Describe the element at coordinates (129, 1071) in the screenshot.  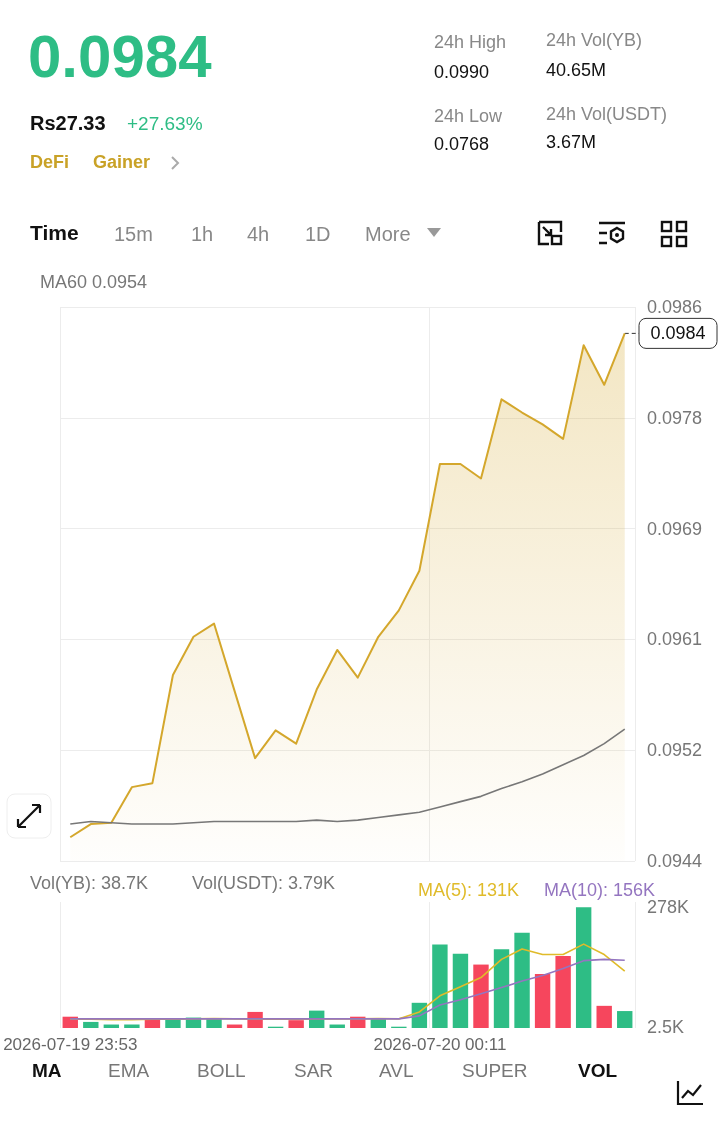
I see `text: EMA` at that location.